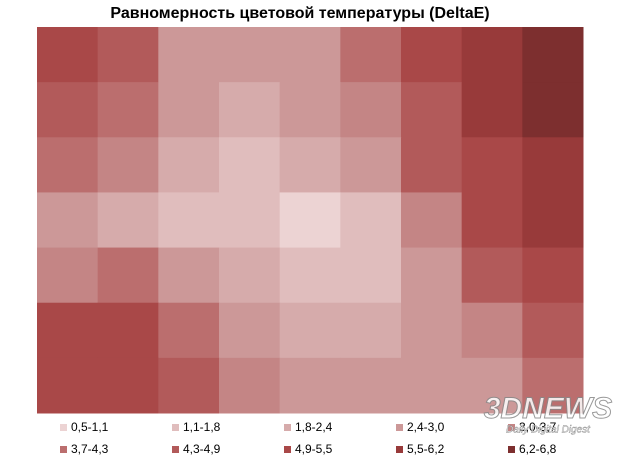 This screenshot has height=468, width=619. What do you see at coordinates (90, 449) in the screenshot?
I see `legend-label: 3,7-4,3` at bounding box center [90, 449].